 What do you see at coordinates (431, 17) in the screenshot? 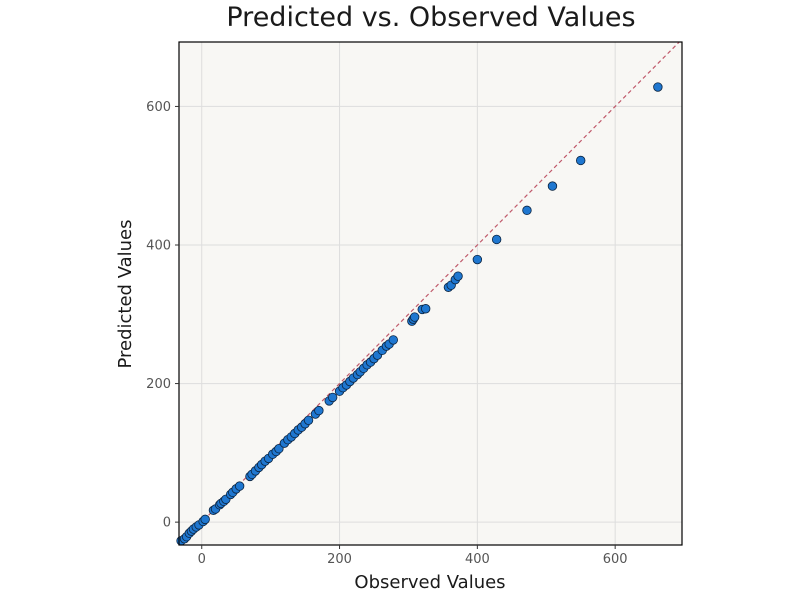
I see `chart-title: Predicted vs. Observed Values` at bounding box center [431, 17].